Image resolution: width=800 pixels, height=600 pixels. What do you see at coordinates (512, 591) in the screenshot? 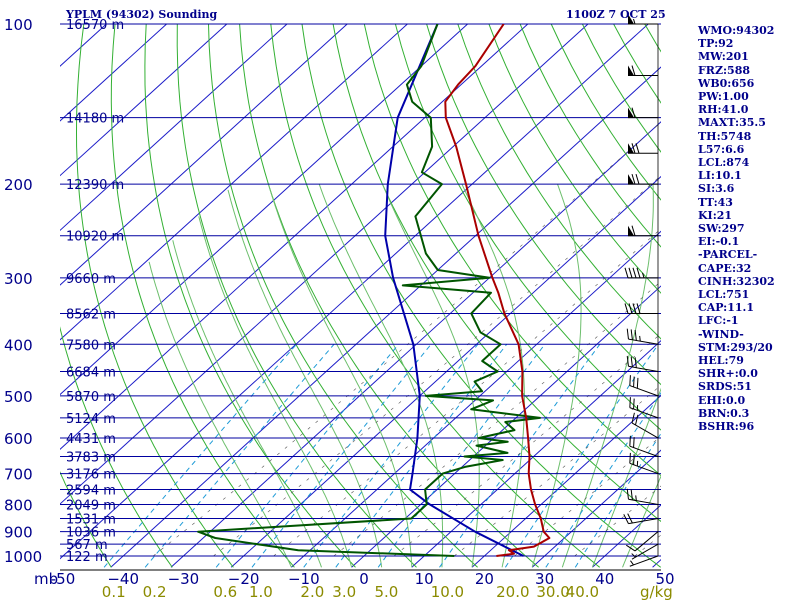
I see `mixing-ratio-tick-label: 20.0` at bounding box center [512, 591].